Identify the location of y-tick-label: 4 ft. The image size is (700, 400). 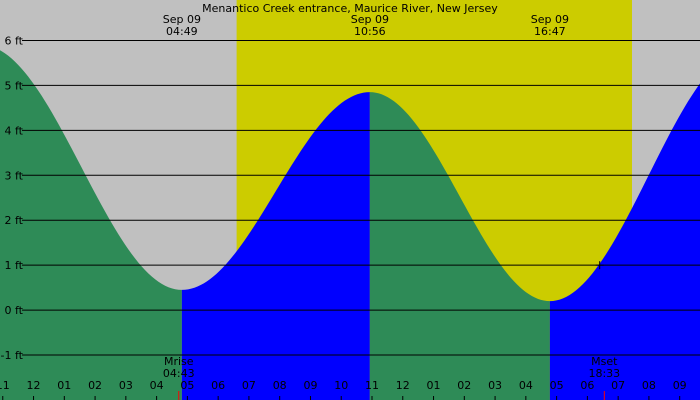
(14, 130).